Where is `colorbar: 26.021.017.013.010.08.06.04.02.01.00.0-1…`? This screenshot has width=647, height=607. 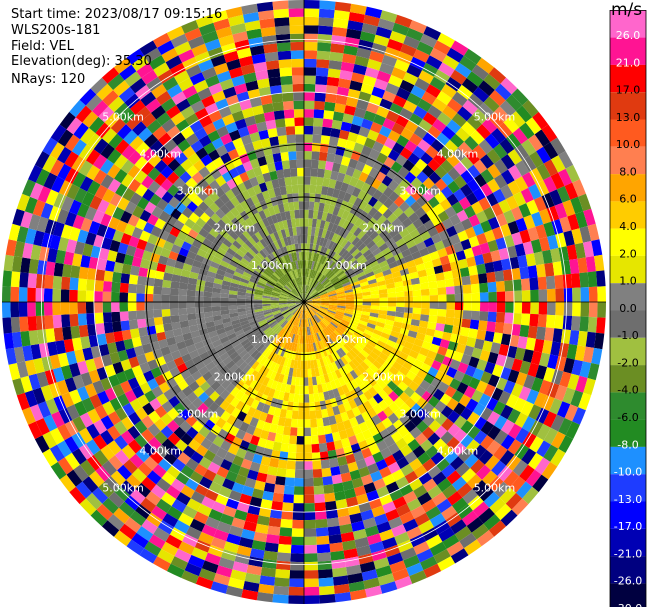
colorbar: 26.021.017.013.010.08.06.04.02.01.00.0-1… is located at coordinates (628, 308).